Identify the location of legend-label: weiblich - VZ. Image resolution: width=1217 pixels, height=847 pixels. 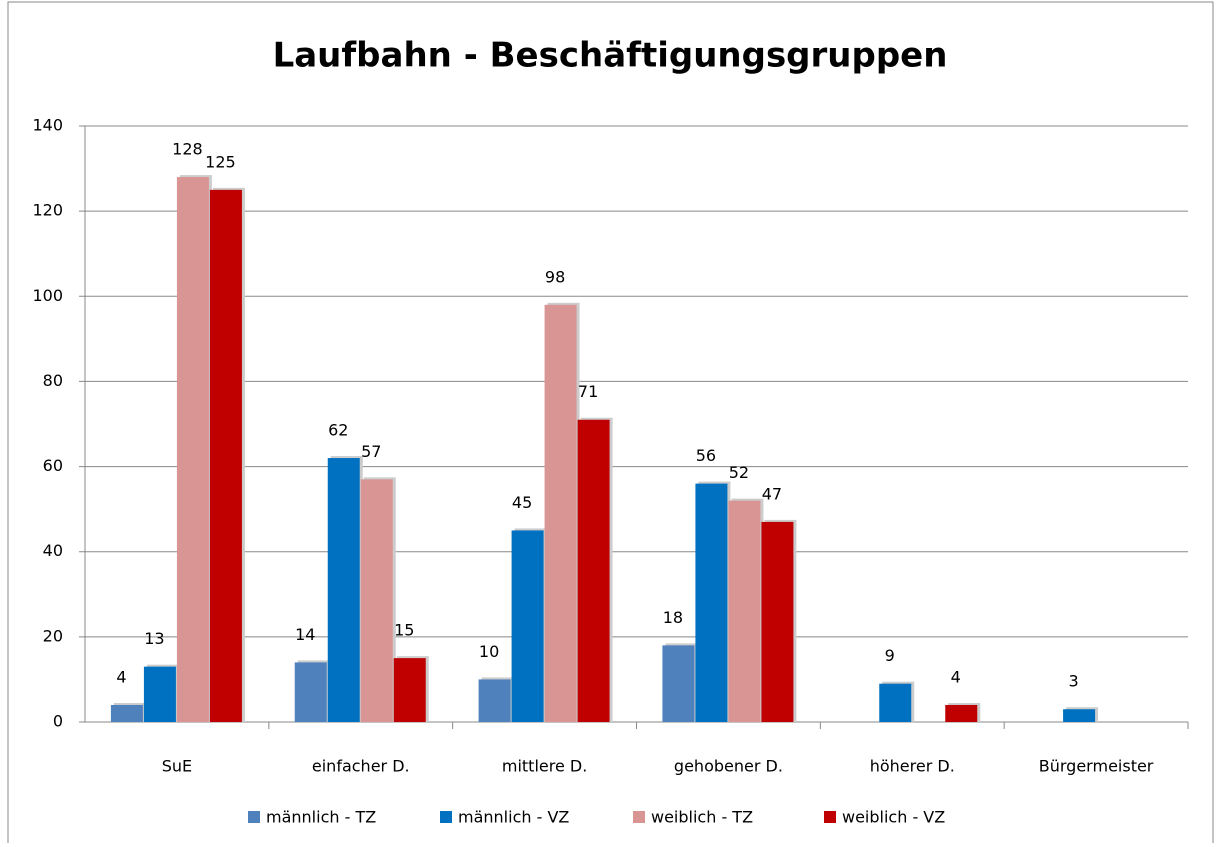
(893, 817).